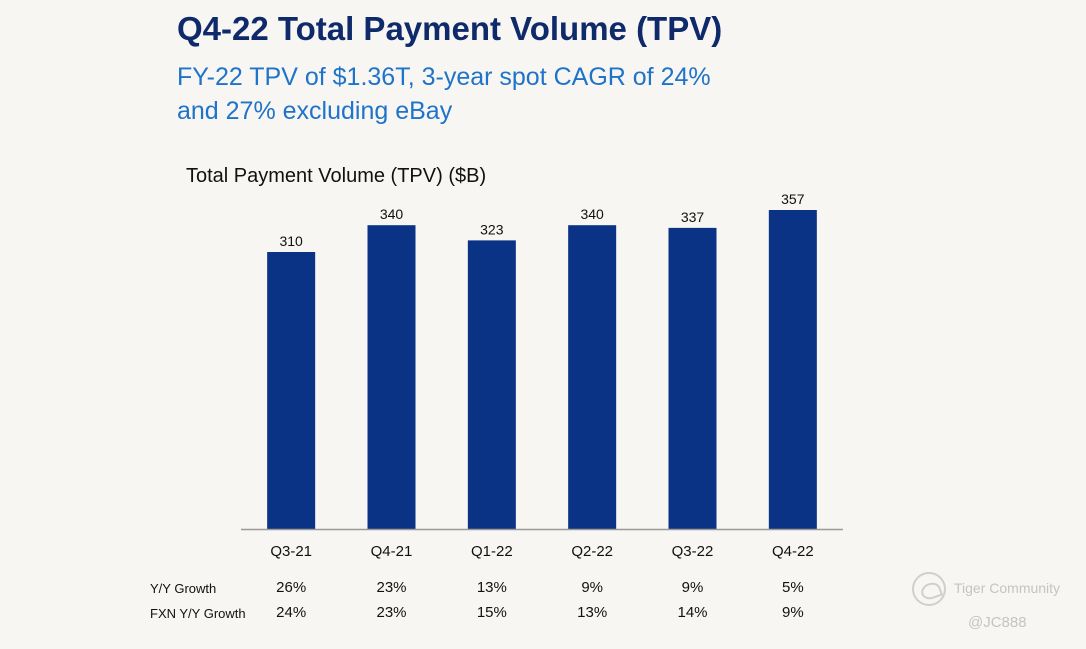 The width and height of the screenshot is (1086, 649). Describe the element at coordinates (392, 214) in the screenshot. I see `data-label-q4-21: 340` at that location.